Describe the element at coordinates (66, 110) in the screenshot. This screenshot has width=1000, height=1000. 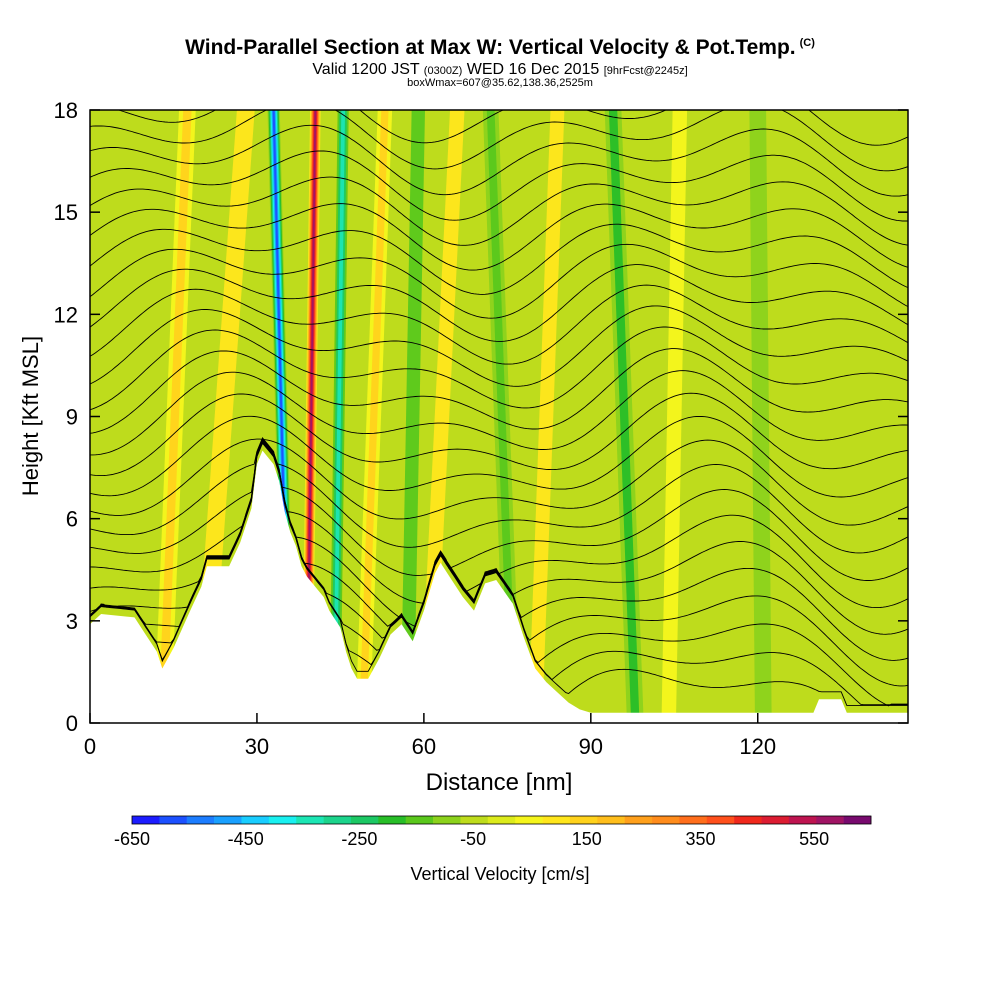
I see `y-tick-label-18: 18` at that location.